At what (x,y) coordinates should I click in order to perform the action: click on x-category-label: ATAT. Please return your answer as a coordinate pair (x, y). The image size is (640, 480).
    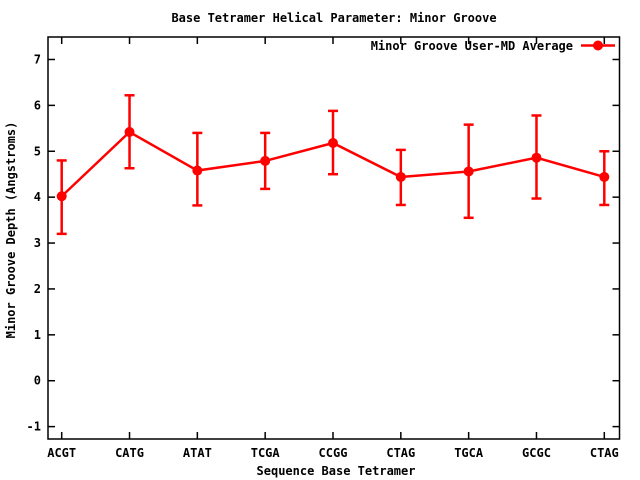
    Looking at the image, I should click on (197, 453).